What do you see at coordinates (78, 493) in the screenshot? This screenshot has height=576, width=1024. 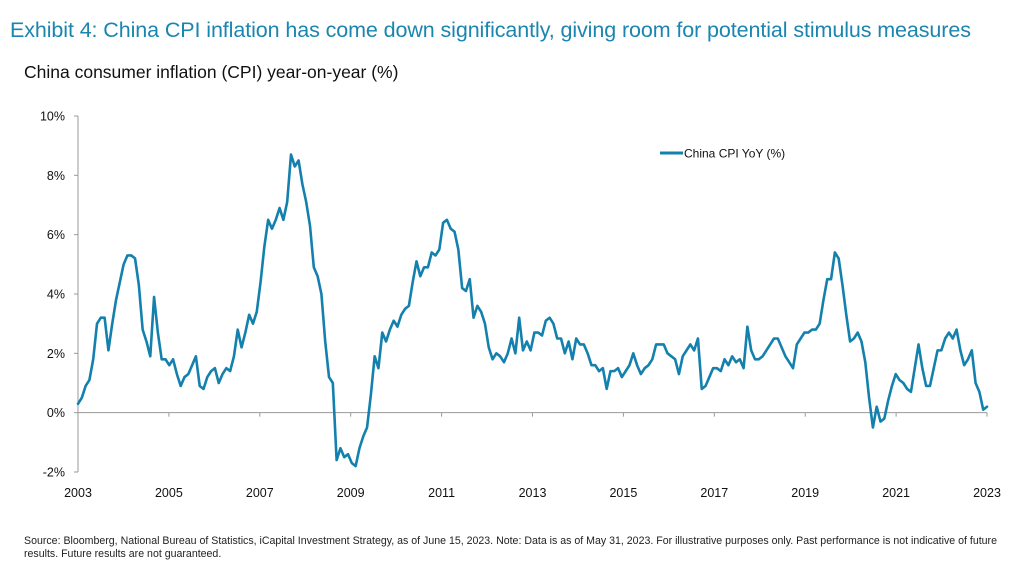 I see `x-tick-label: 2003` at bounding box center [78, 493].